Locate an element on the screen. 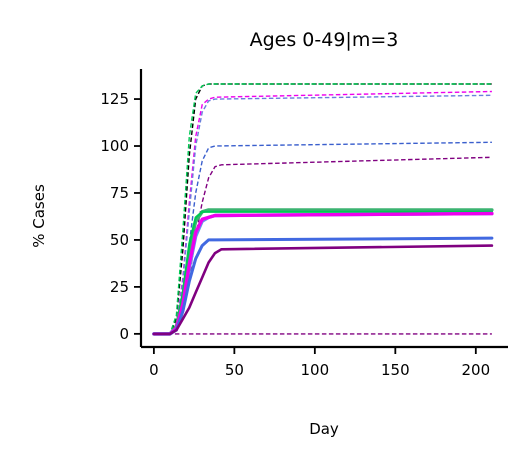  y-tick-label: 125 is located at coordinates (114, 99).